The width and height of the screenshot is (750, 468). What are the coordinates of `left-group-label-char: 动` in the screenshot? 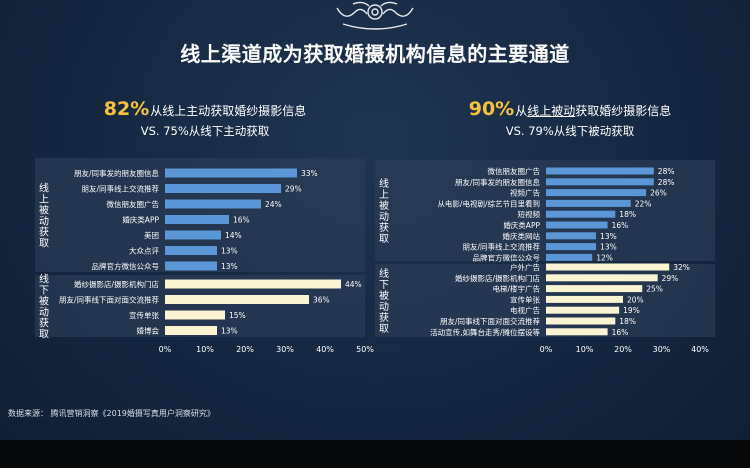 It's located at (44, 222).